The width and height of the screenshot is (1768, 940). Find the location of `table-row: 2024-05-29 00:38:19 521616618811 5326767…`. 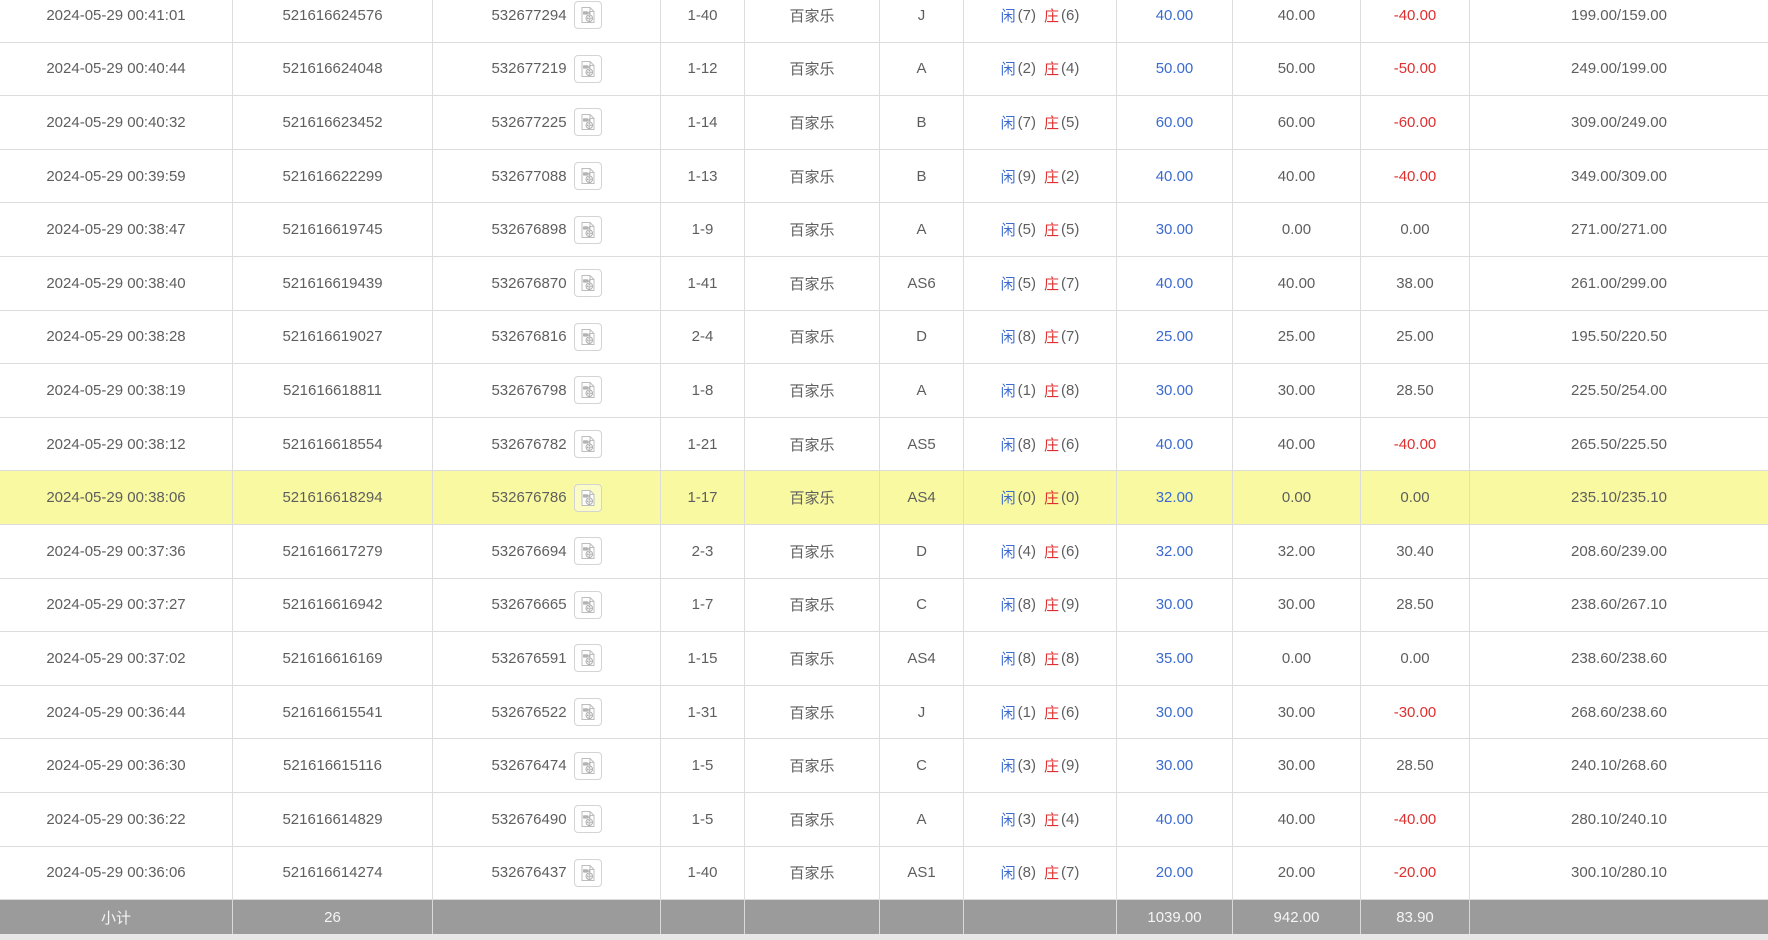

table-row: 2024-05-29 00:38:19 521616618811 5326767… is located at coordinates (884, 391).